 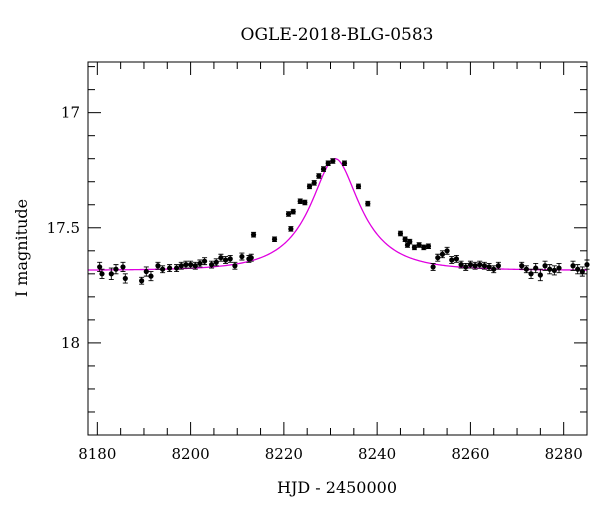 What do you see at coordinates (70, 343) in the screenshot?
I see `y-tick-label: 18` at bounding box center [70, 343].